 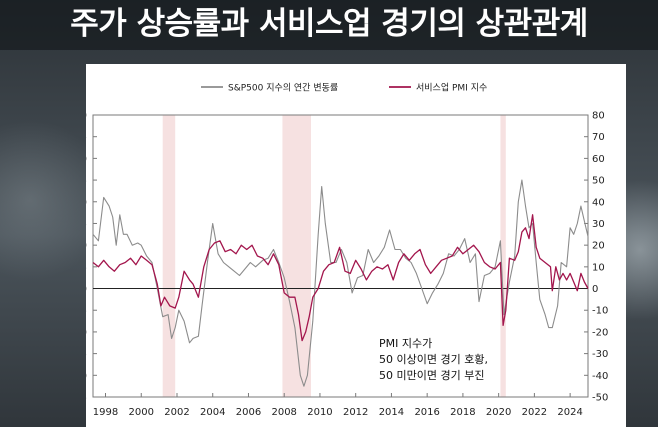 I want to click on title-banner: 주가 상승률과 서비스업 경기의 상관관계, so click(x=329, y=25).